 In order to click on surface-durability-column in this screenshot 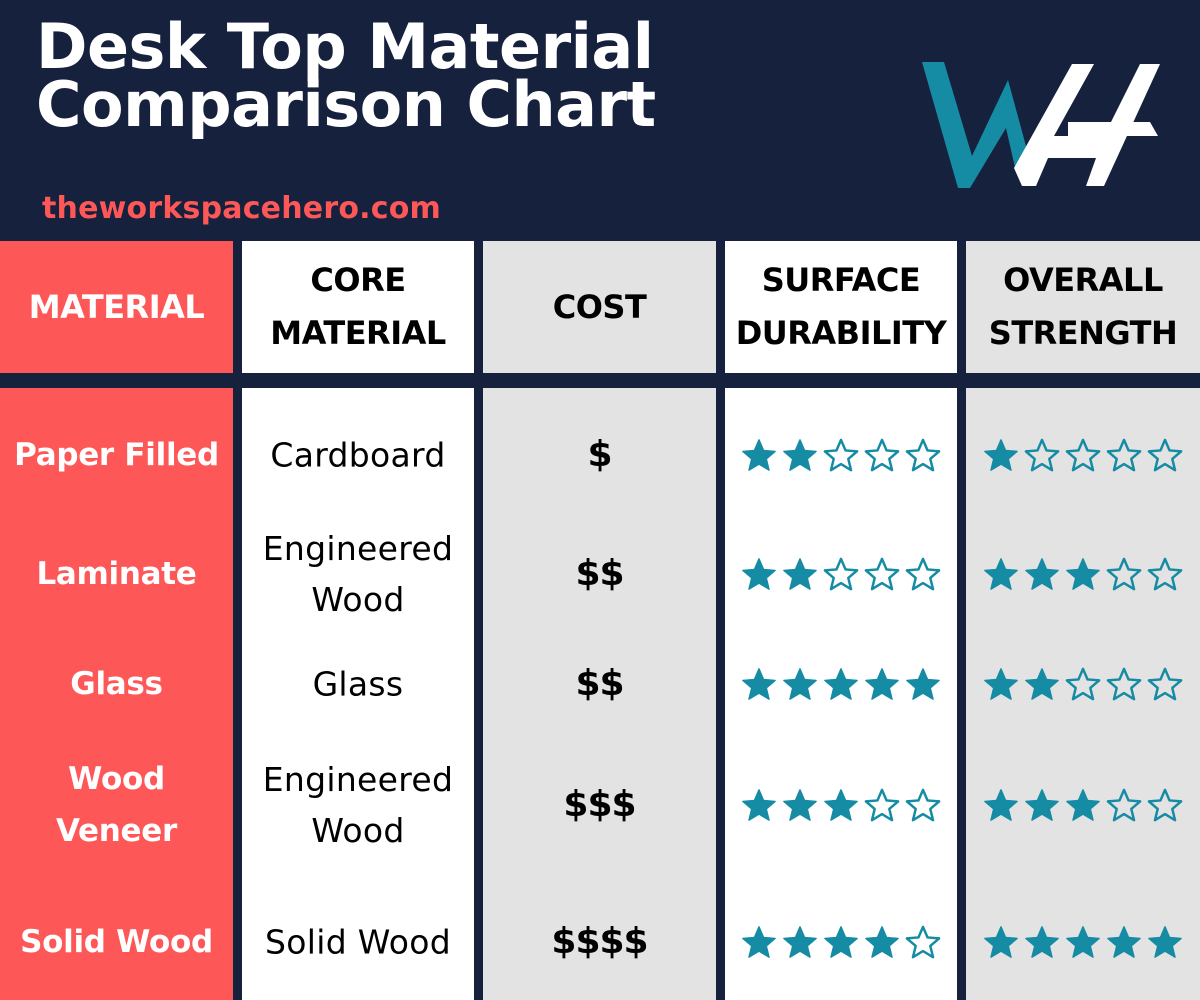, I will do `click(841, 694)`.